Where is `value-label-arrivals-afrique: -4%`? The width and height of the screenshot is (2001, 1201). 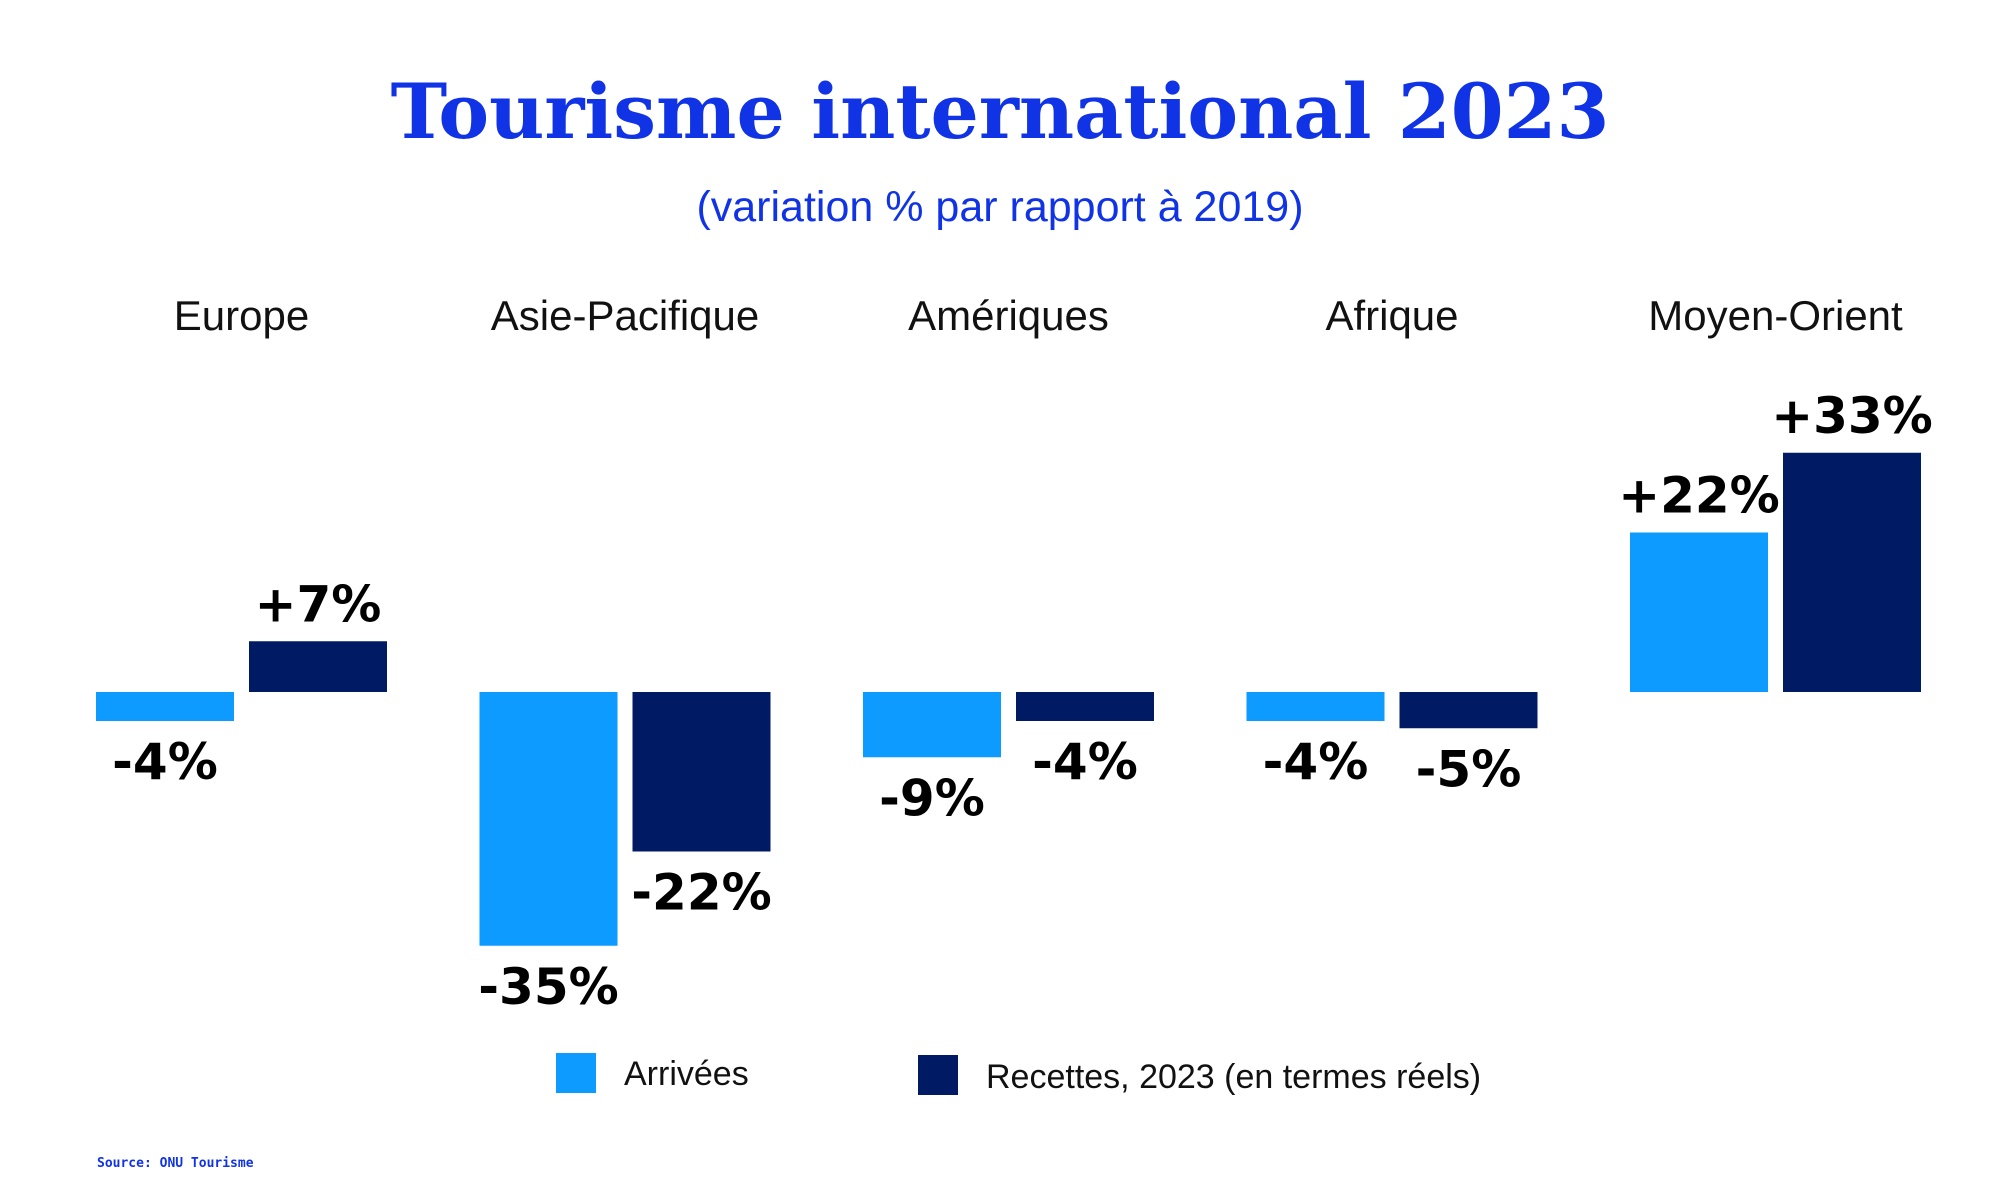
value-label-arrivals-afrique: -4% is located at coordinates (1316, 762).